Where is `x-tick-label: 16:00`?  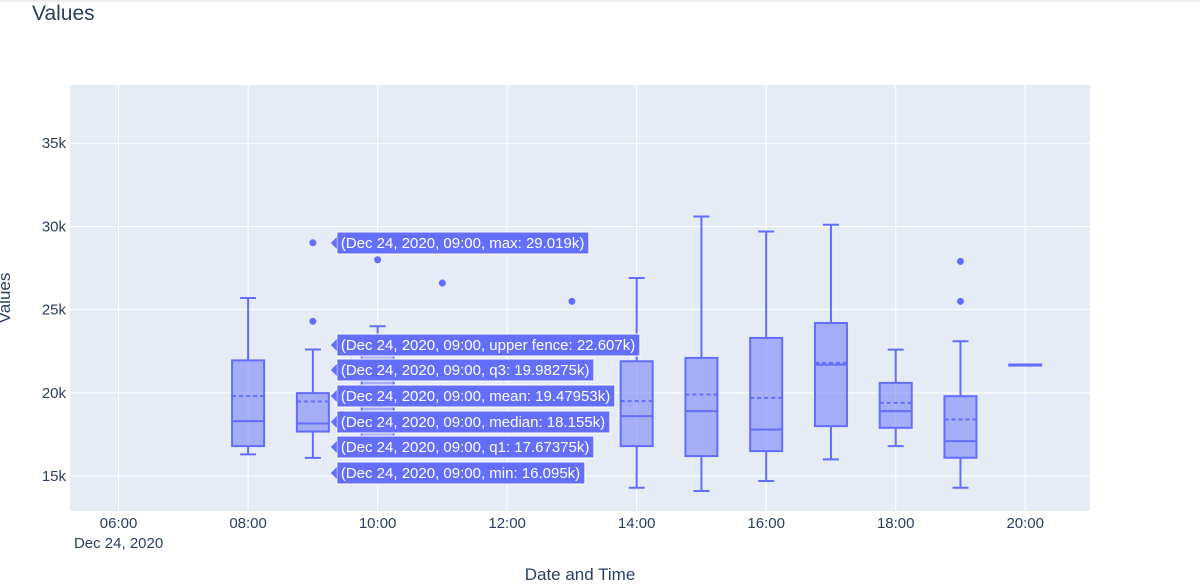 x-tick-label: 16:00 is located at coordinates (766, 523).